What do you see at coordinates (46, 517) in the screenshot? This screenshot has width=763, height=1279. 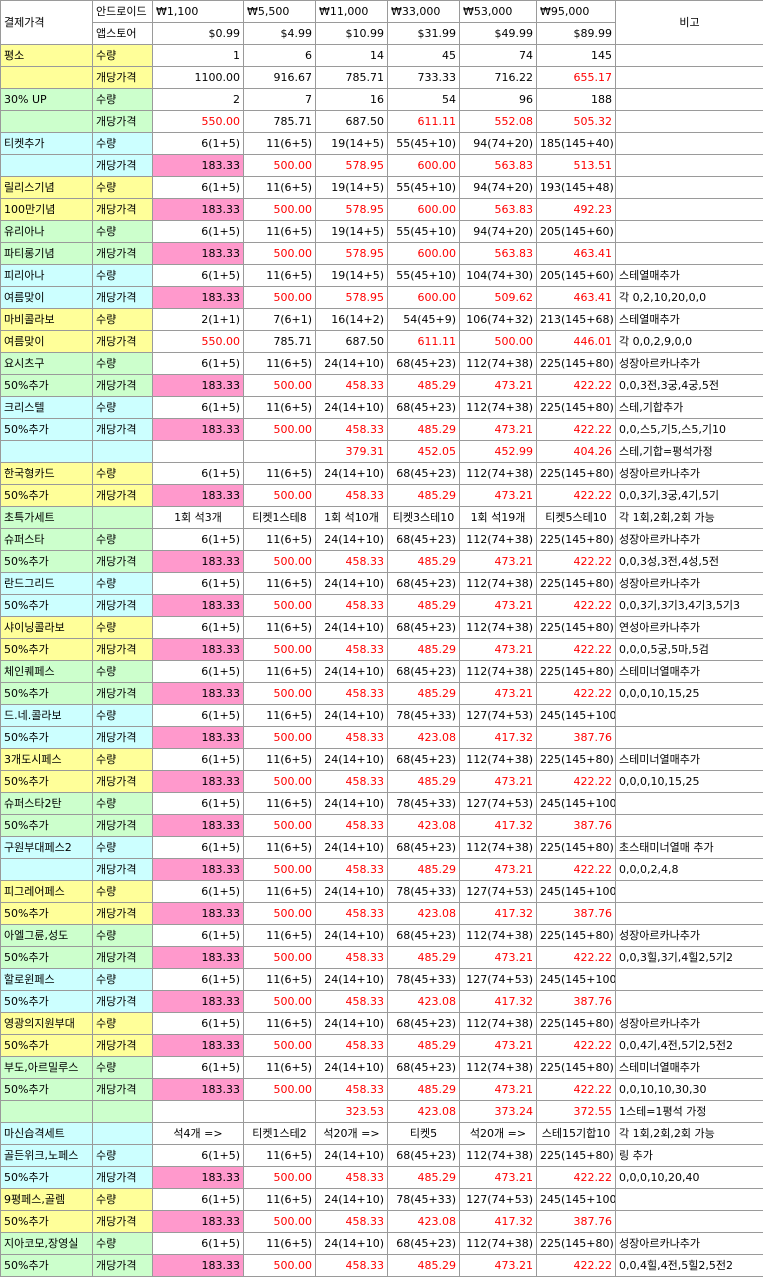 I see `row-label: 초특가세트` at bounding box center [46, 517].